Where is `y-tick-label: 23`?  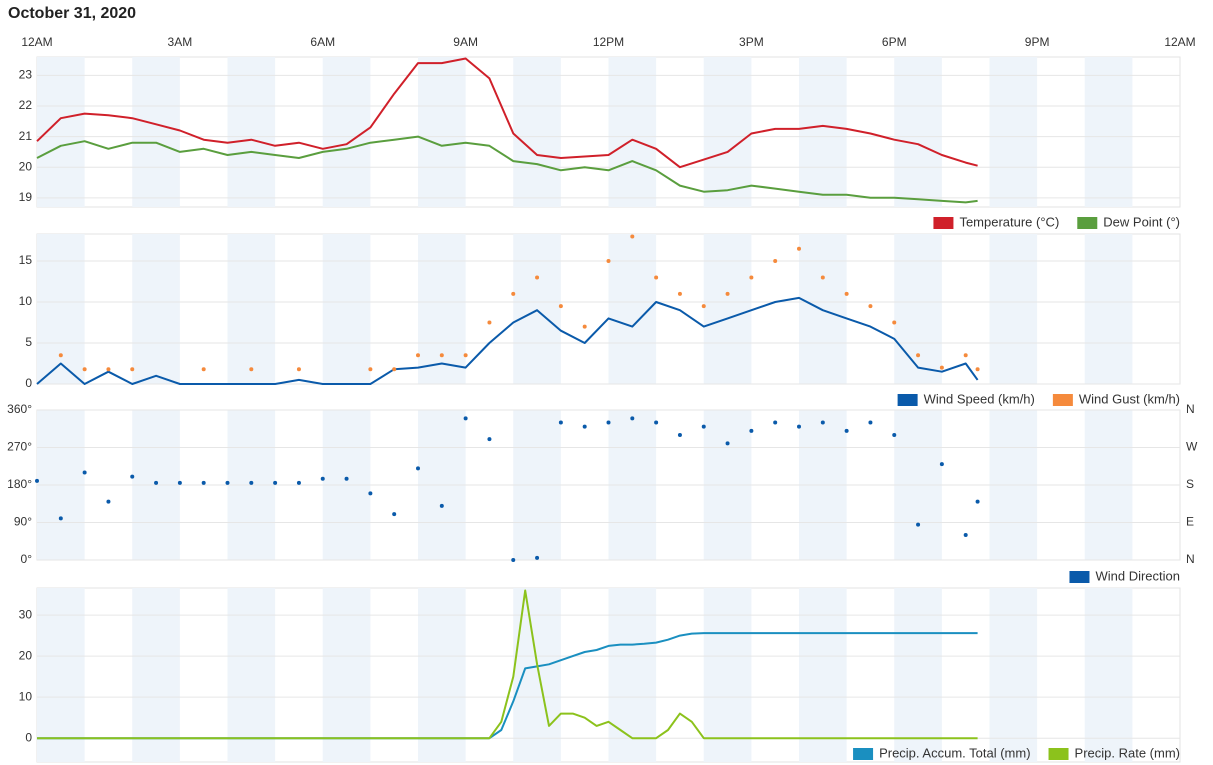
y-tick-label: 23 is located at coordinates (26, 75).